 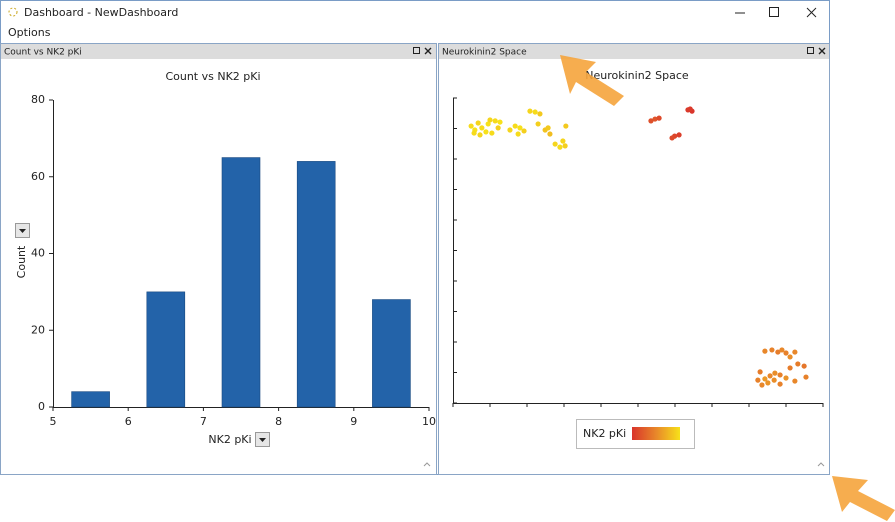 What do you see at coordinates (13, 12) in the screenshot?
I see `app-icon` at bounding box center [13, 12].